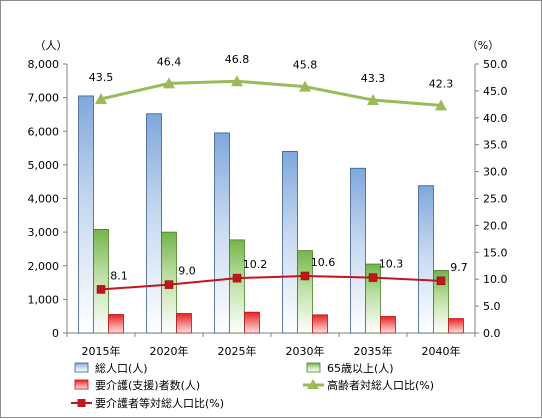 The width and height of the screenshot is (542, 419). What do you see at coordinates (495, 279) in the screenshot?
I see `y-right-tick-label: 10.0` at bounding box center [495, 279].